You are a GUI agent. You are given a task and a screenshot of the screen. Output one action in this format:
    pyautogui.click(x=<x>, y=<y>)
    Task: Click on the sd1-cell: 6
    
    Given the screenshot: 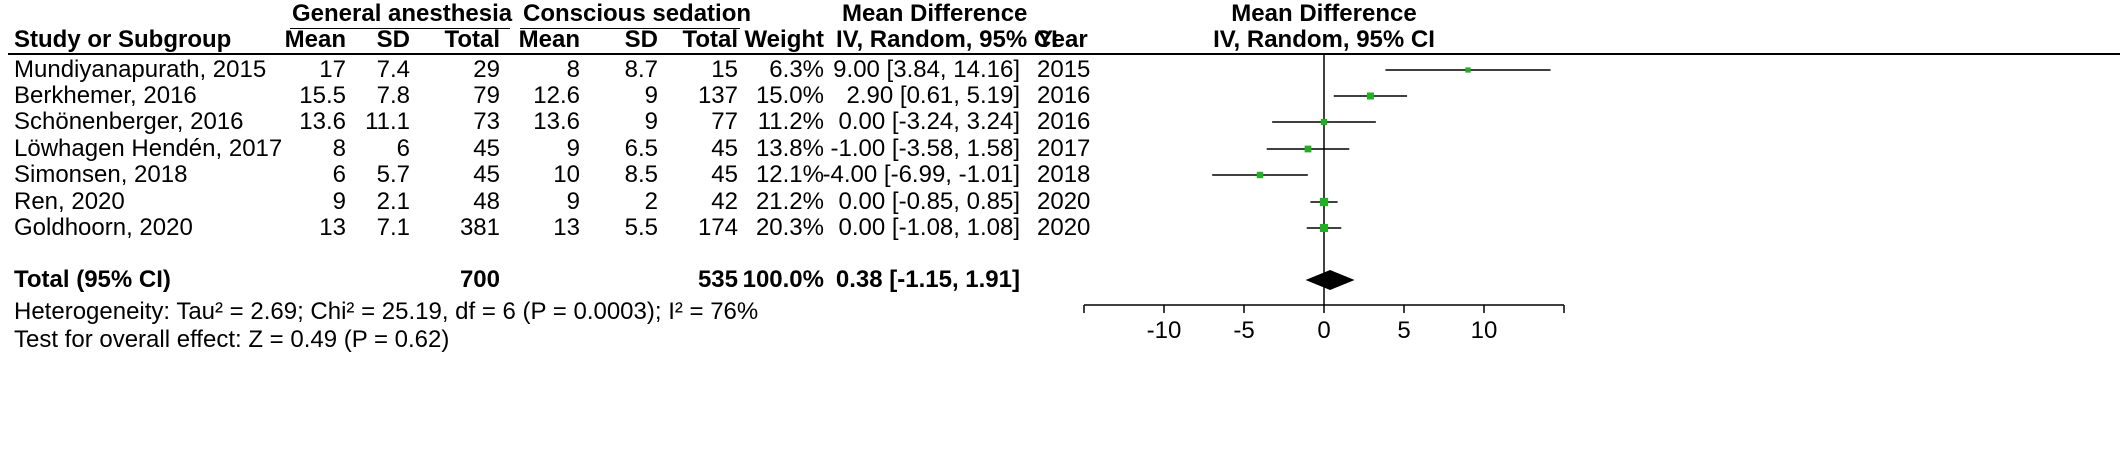 What is the action you would take?
    pyautogui.click(x=403, y=148)
    